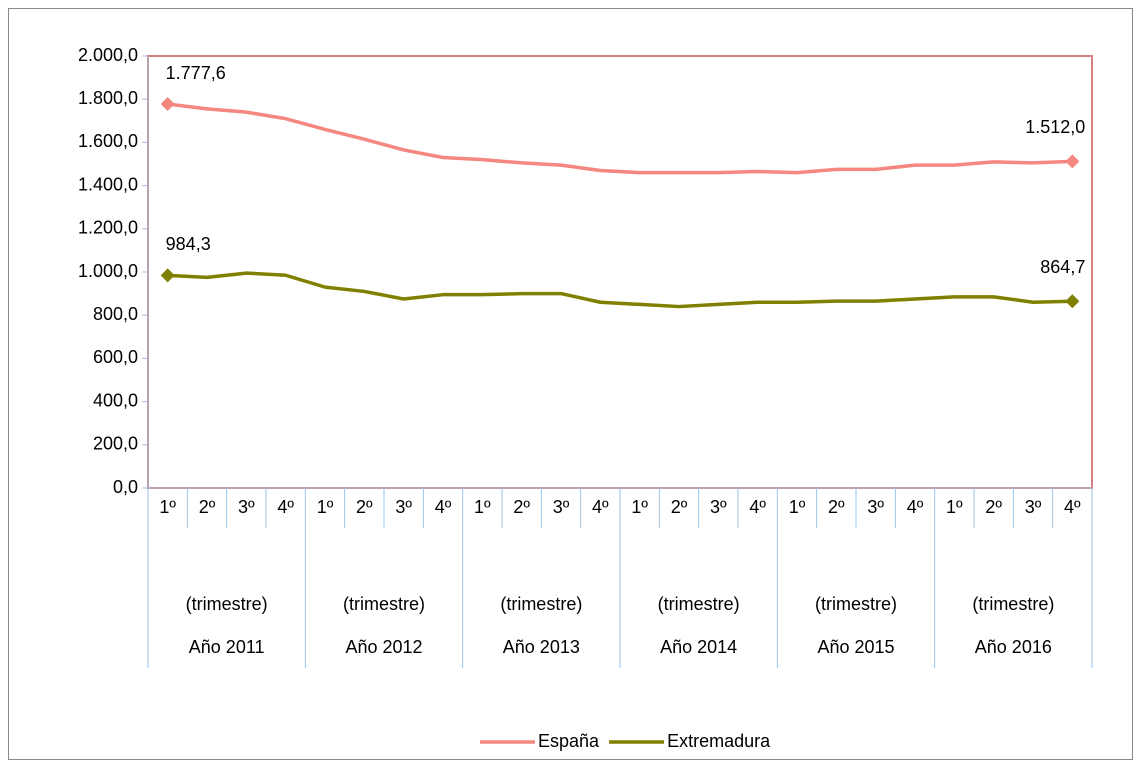 This screenshot has height=774, width=1141. Describe the element at coordinates (115, 314) in the screenshot. I see `y-tick-label: 800,0` at that location.